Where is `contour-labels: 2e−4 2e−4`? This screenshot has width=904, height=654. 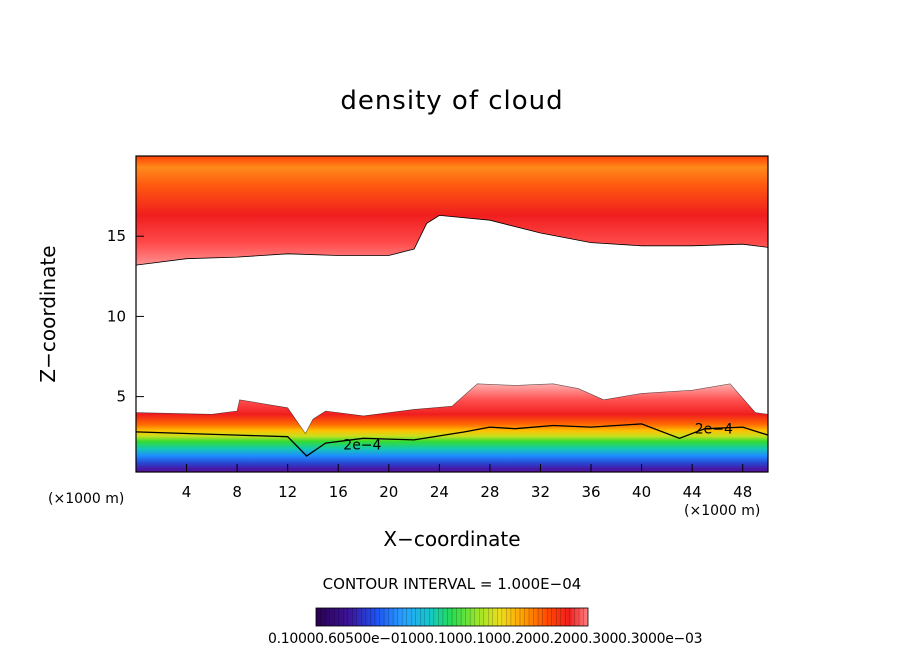 contour-labels: 2e−4 2e−4 is located at coordinates (538, 438).